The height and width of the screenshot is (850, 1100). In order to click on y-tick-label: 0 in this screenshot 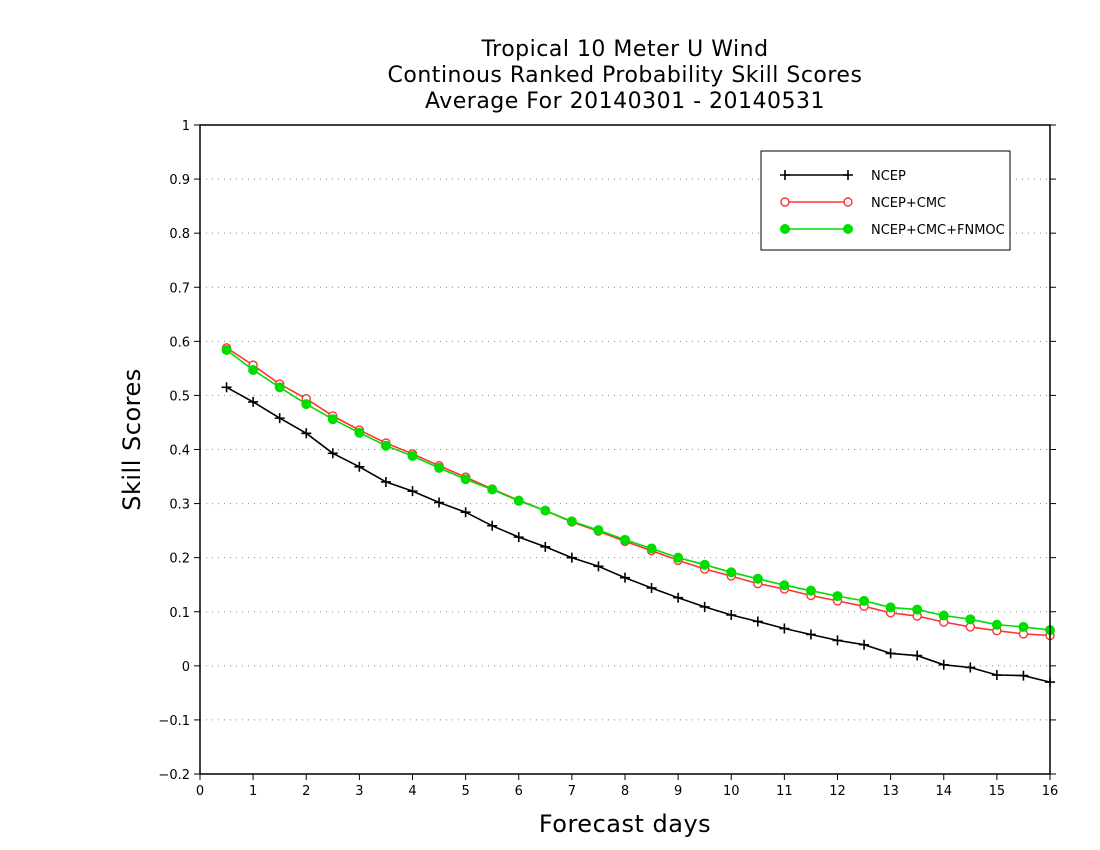, I will do `click(186, 667)`.